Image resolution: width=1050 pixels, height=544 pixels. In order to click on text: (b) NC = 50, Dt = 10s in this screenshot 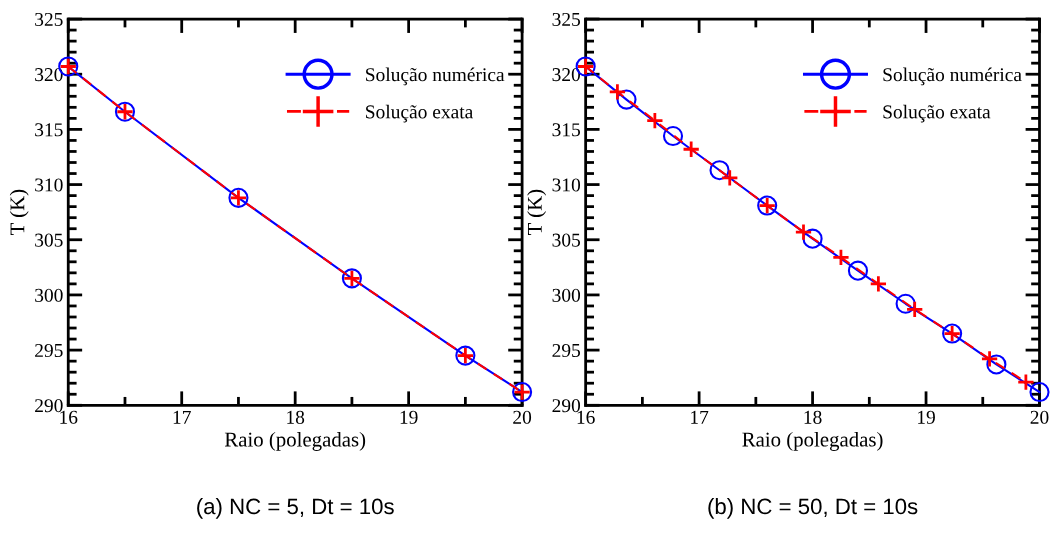, I will do `click(813, 508)`.